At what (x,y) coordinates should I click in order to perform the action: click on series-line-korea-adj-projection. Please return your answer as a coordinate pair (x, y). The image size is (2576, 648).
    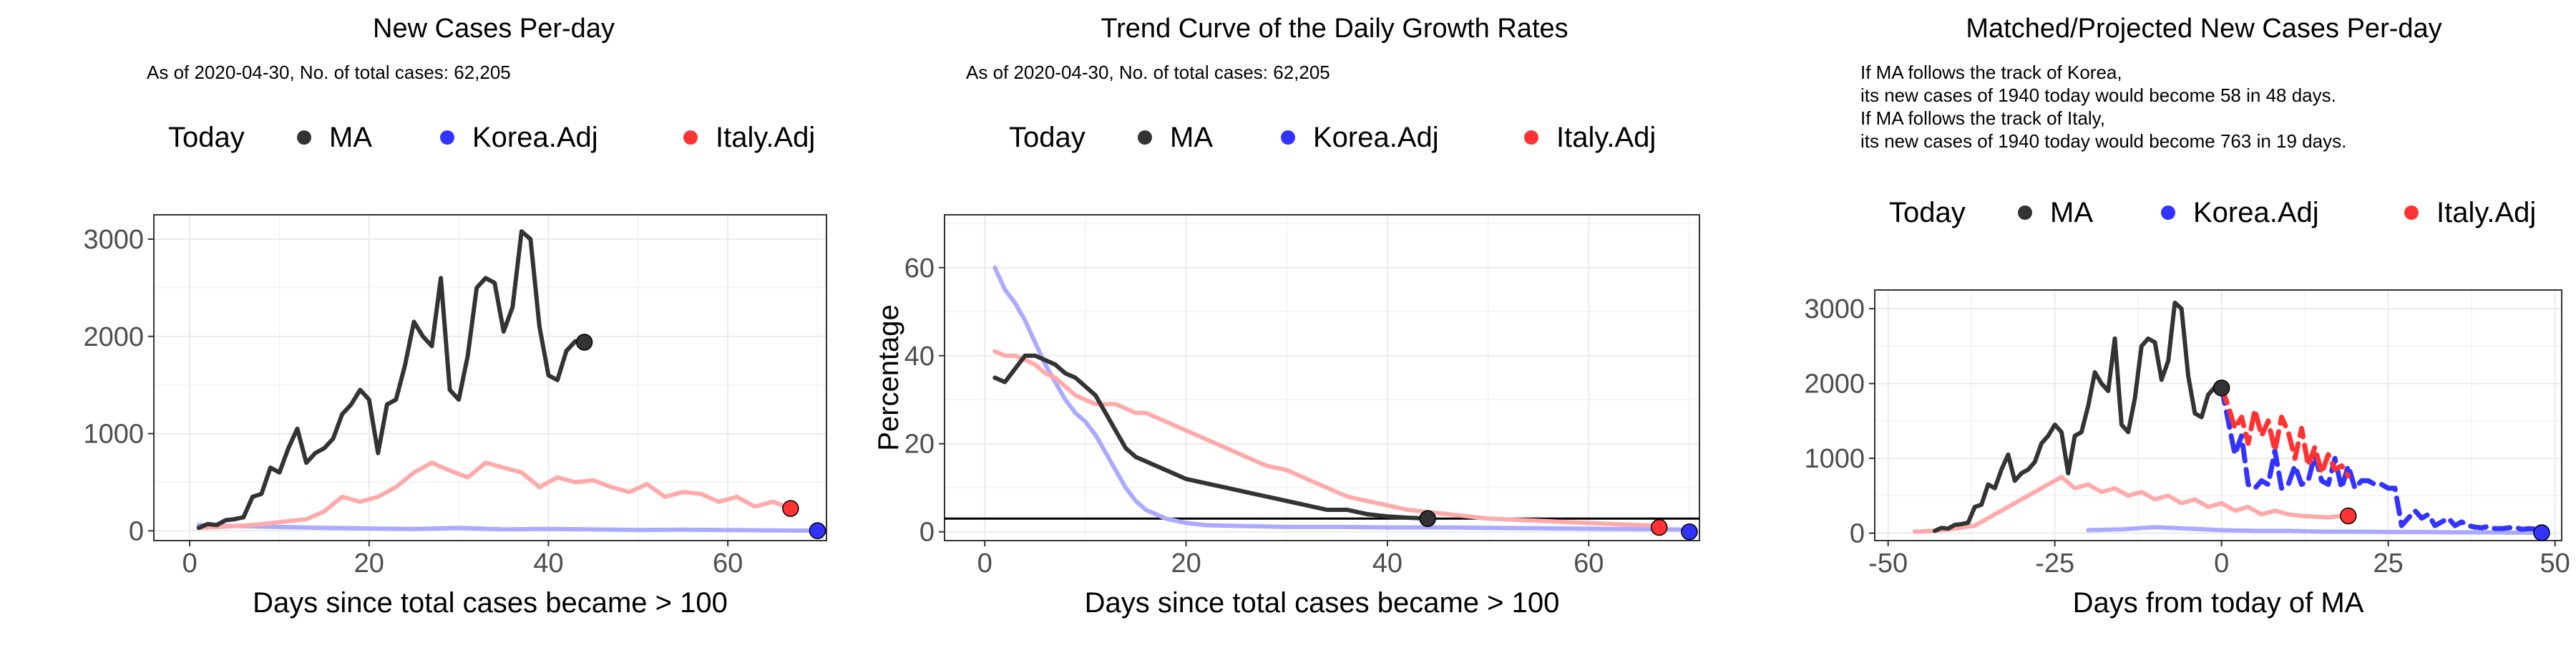
    Looking at the image, I should click on (2382, 459).